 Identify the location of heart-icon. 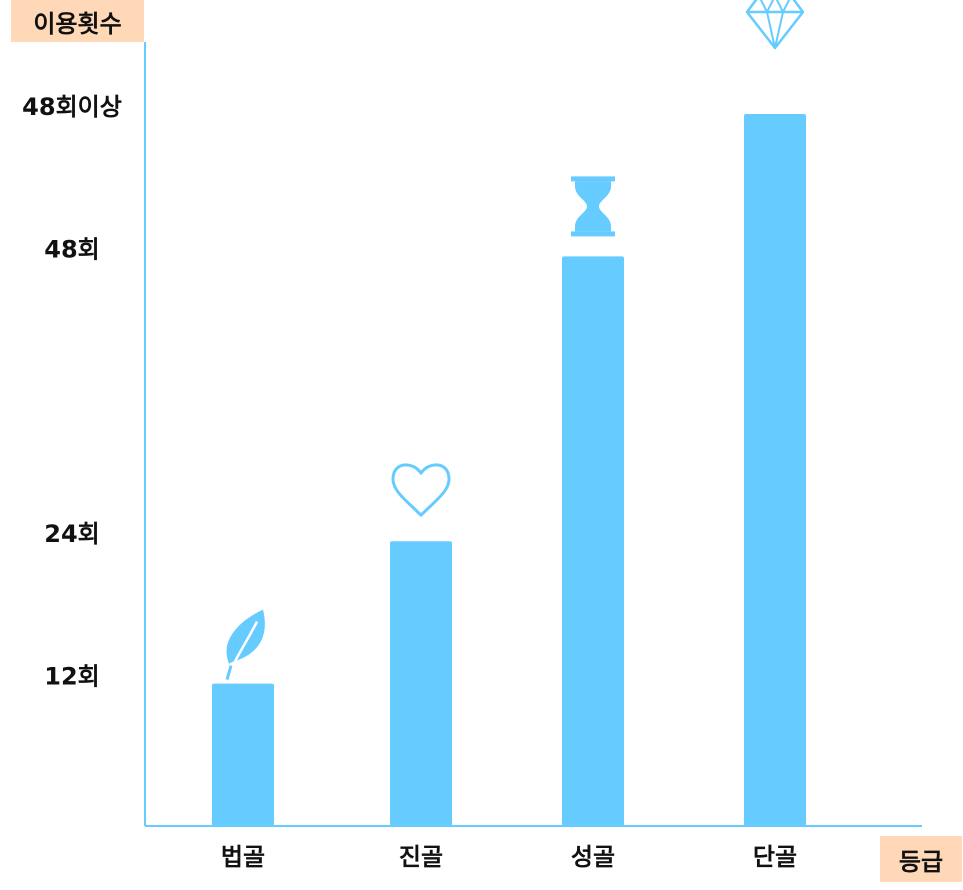
(421, 490).